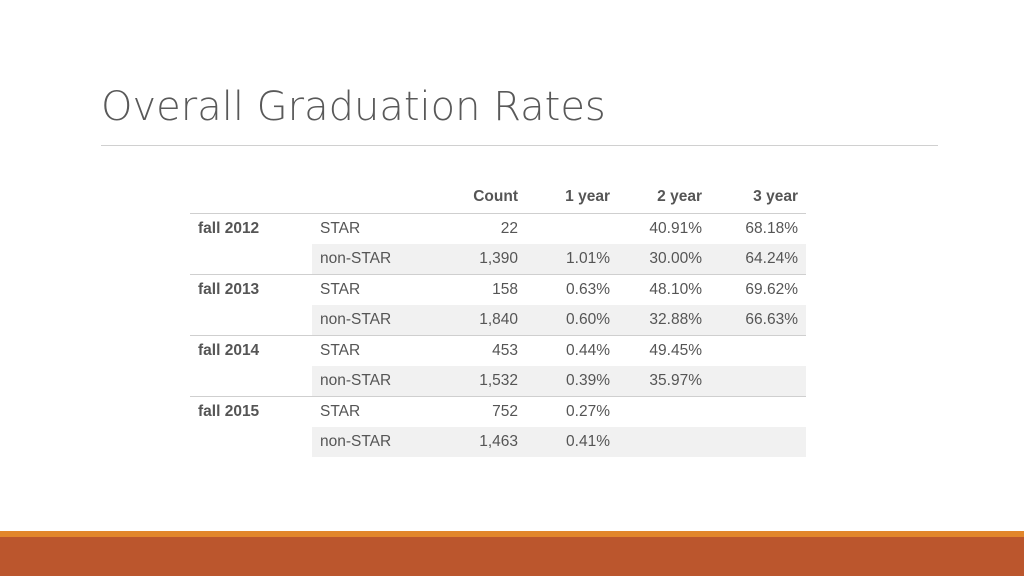  I want to click on year3-cell: 66.63%, so click(758, 320).